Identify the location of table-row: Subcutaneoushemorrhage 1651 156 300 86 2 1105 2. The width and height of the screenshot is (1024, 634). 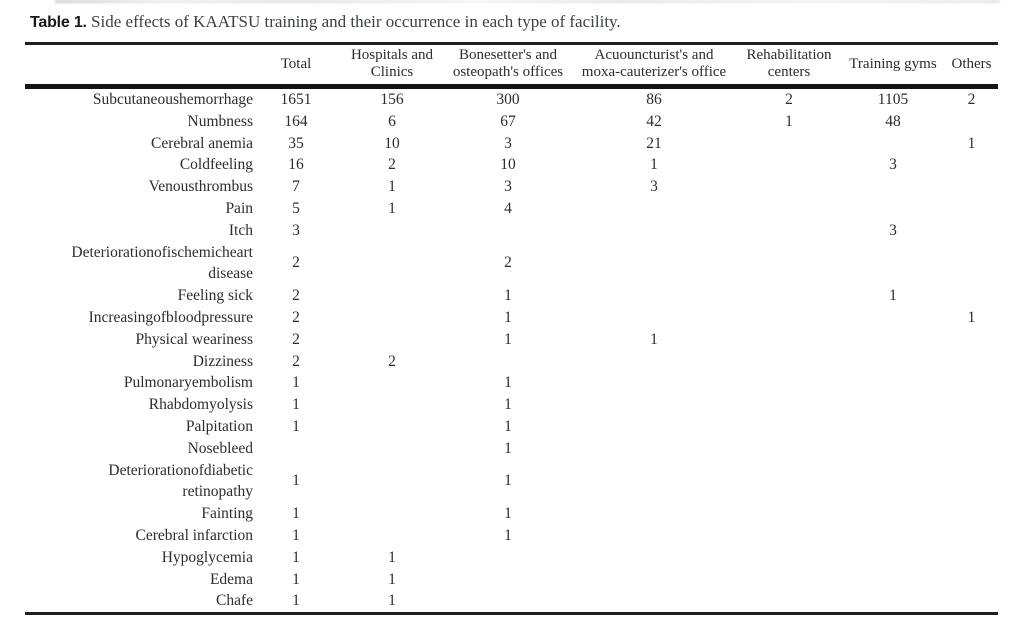
(511, 99).